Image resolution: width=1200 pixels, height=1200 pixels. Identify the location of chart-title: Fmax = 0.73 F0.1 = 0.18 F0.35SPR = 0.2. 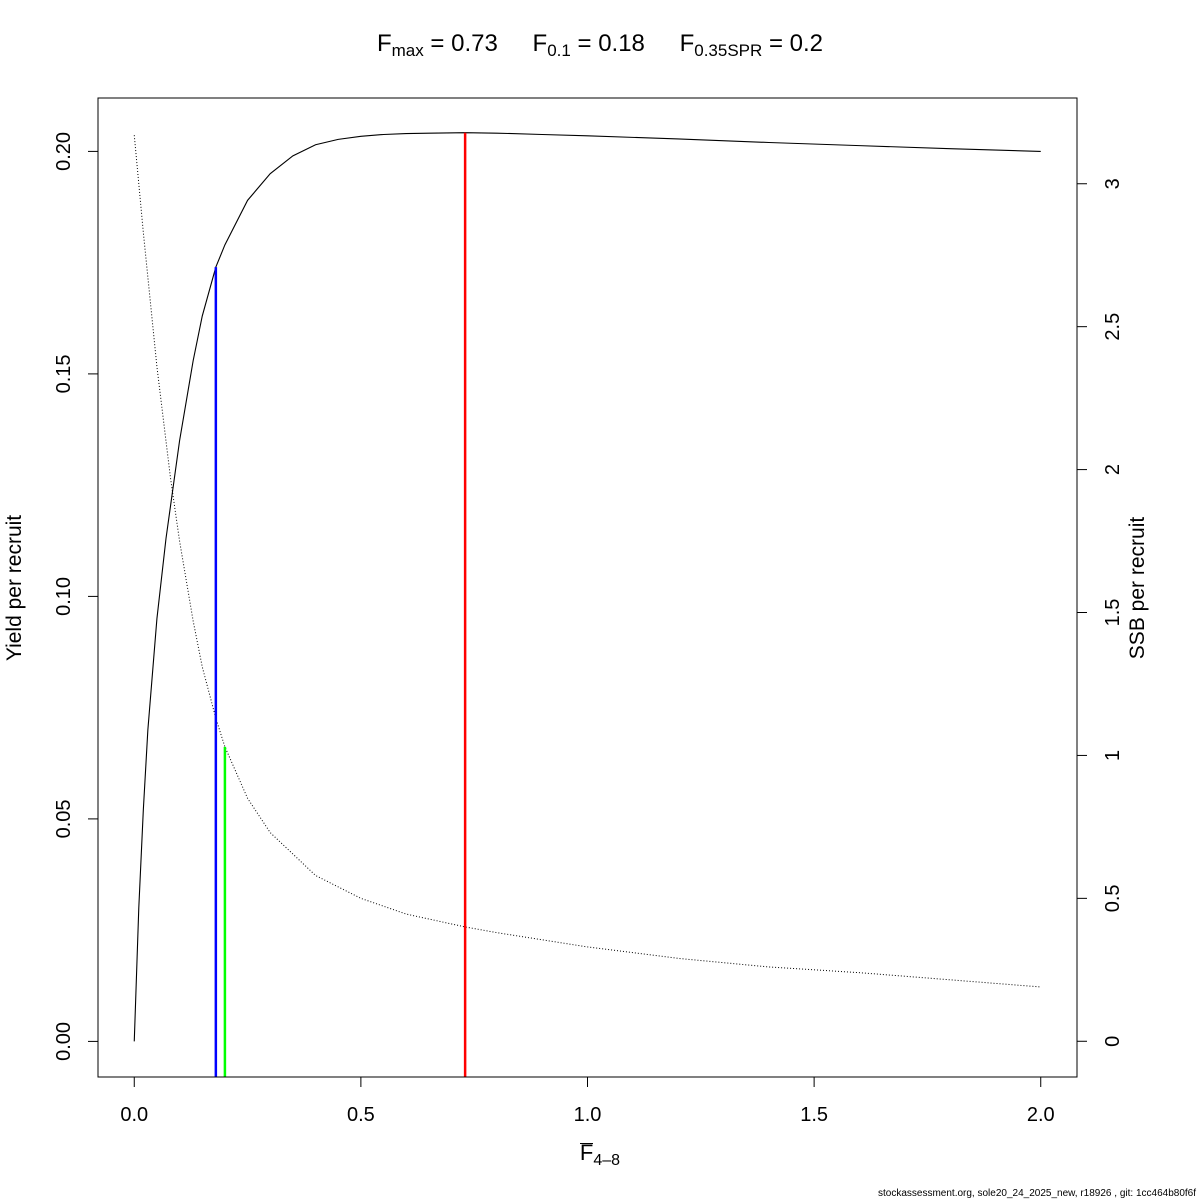
(600, 45).